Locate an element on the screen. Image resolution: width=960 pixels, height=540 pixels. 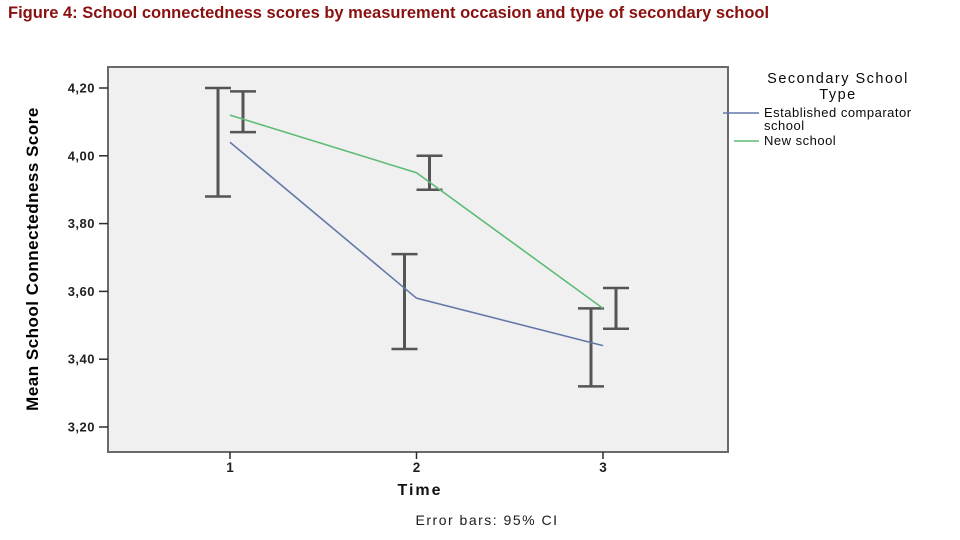
y-tick-label: 3,40 is located at coordinates (81, 359).